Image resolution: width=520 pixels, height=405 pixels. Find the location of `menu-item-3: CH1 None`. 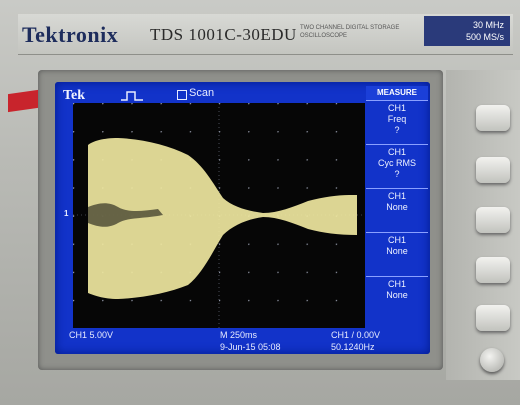

menu-item-3: CH1 None is located at coordinates (397, 210).